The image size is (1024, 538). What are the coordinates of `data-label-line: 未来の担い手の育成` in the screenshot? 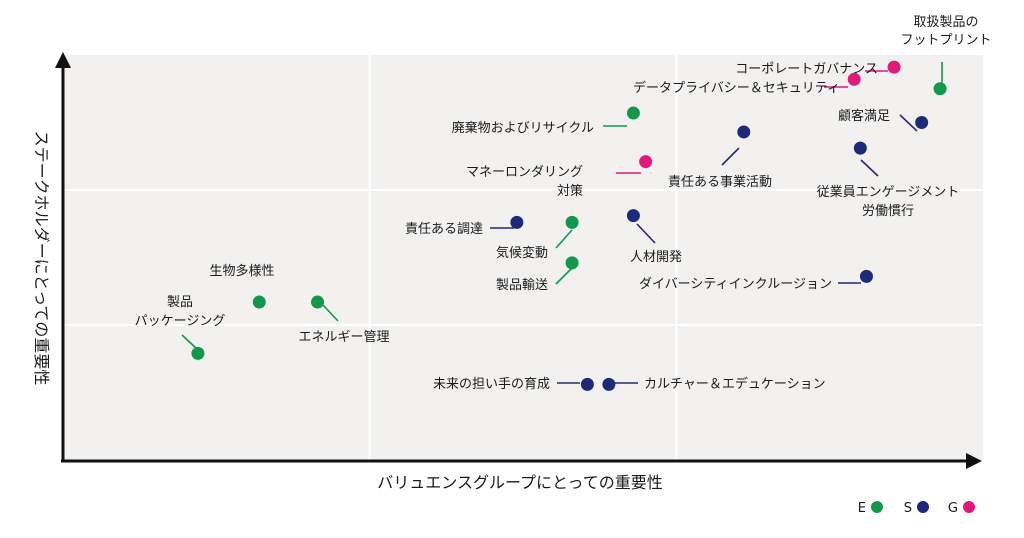 It's located at (491, 384).